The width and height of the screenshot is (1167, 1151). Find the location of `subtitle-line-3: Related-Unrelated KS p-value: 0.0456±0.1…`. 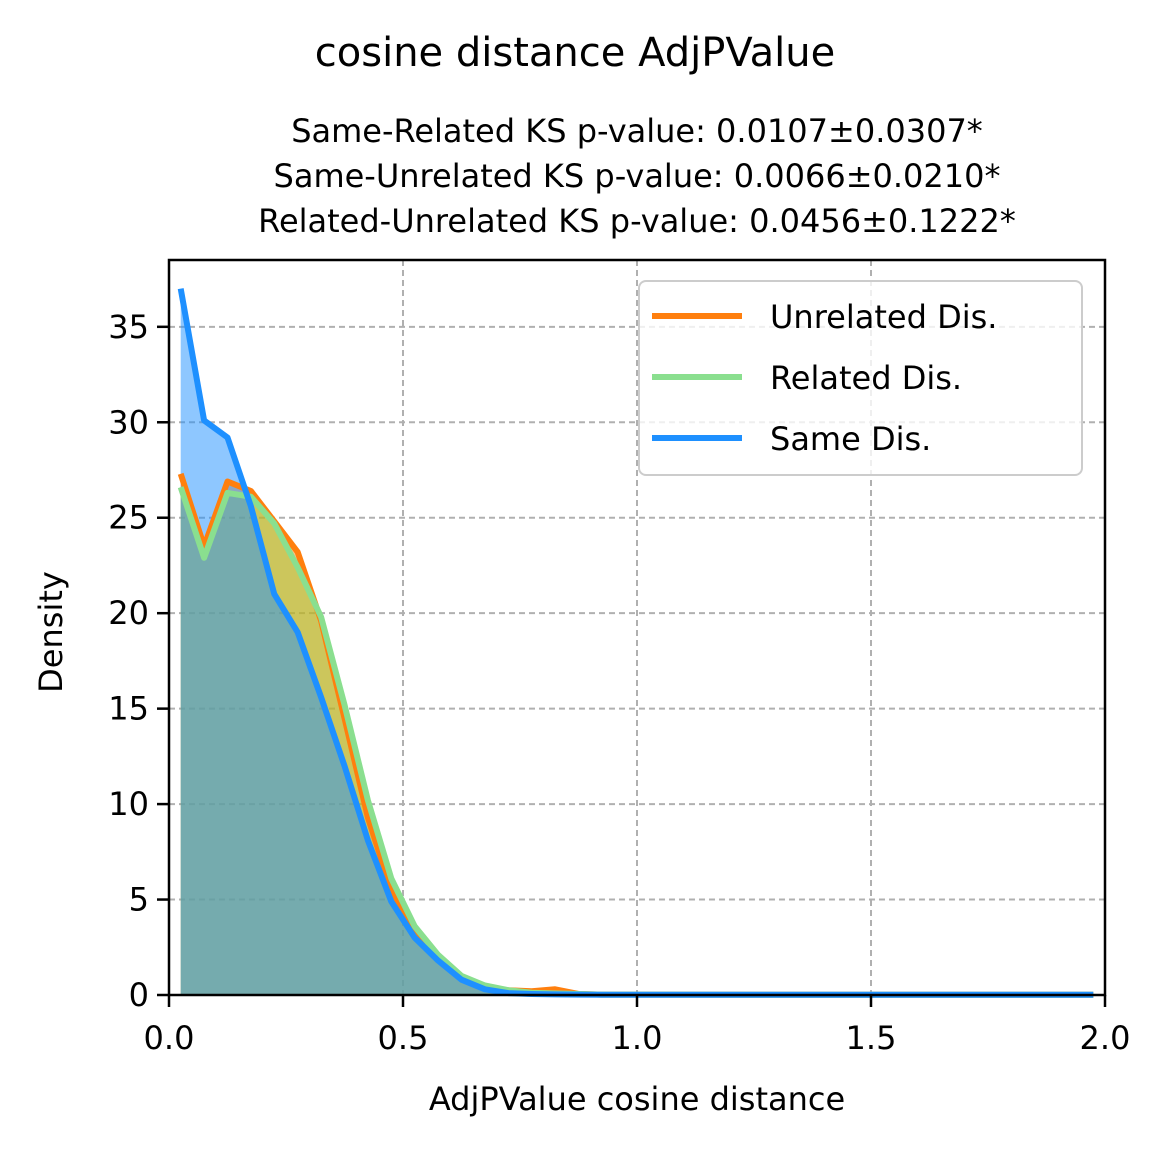

subtitle-line-3: Related-Unrelated KS p-value: 0.0456±0.1… is located at coordinates (637, 221).